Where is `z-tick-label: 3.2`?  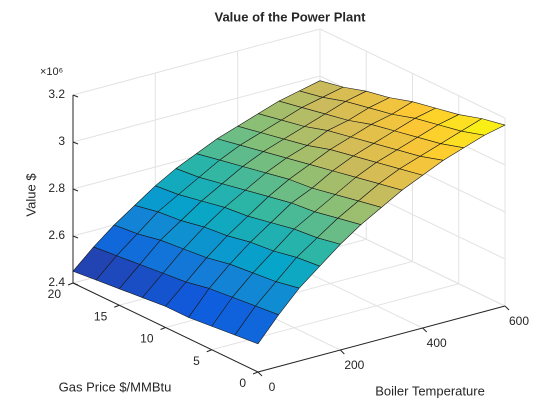 z-tick-label: 3.2 is located at coordinates (56, 94).